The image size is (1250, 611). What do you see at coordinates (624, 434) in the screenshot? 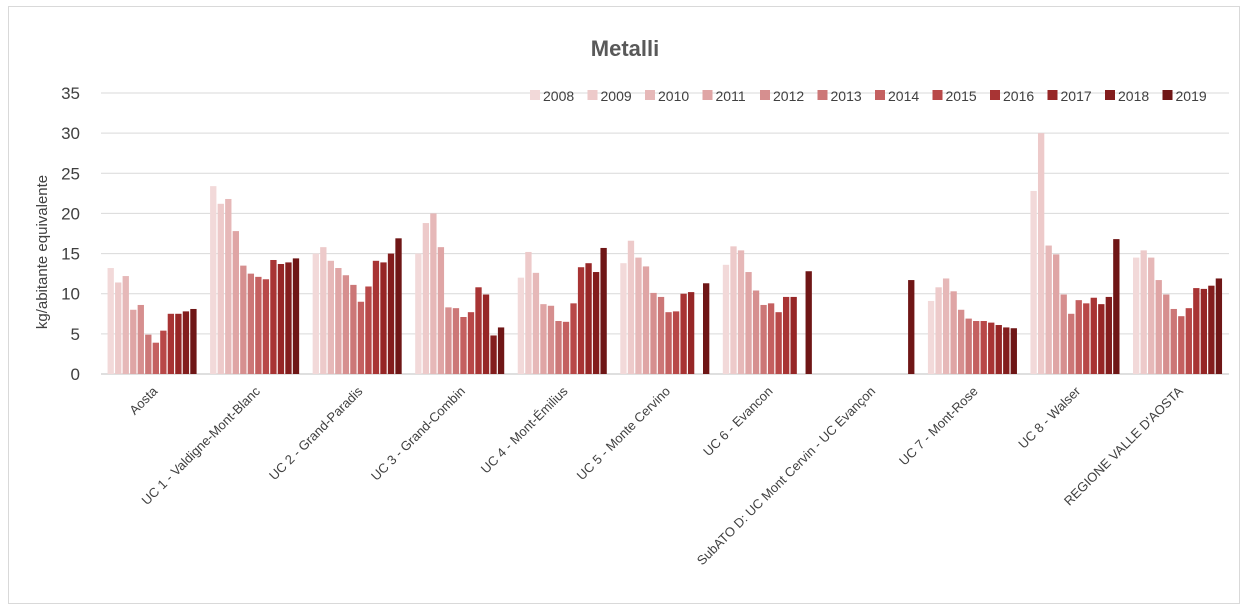
I see `x-category-label: UC 5 - Monte Cervino` at bounding box center [624, 434].